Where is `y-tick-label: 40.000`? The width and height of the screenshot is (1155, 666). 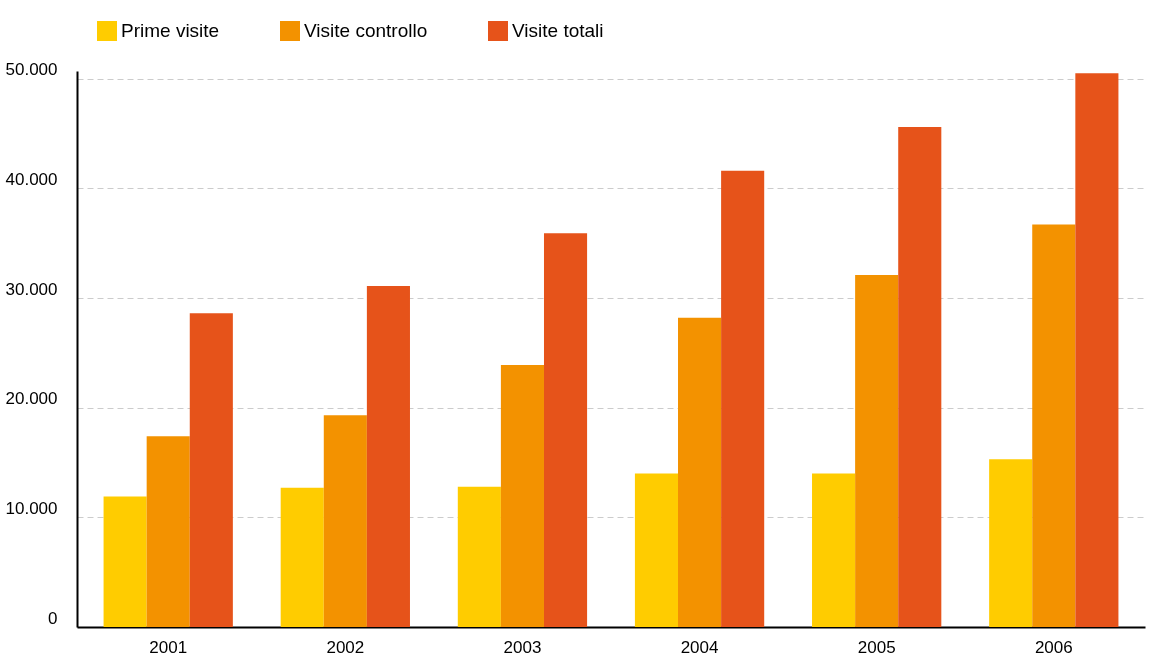
y-tick-label: 40.000 is located at coordinates (31, 179).